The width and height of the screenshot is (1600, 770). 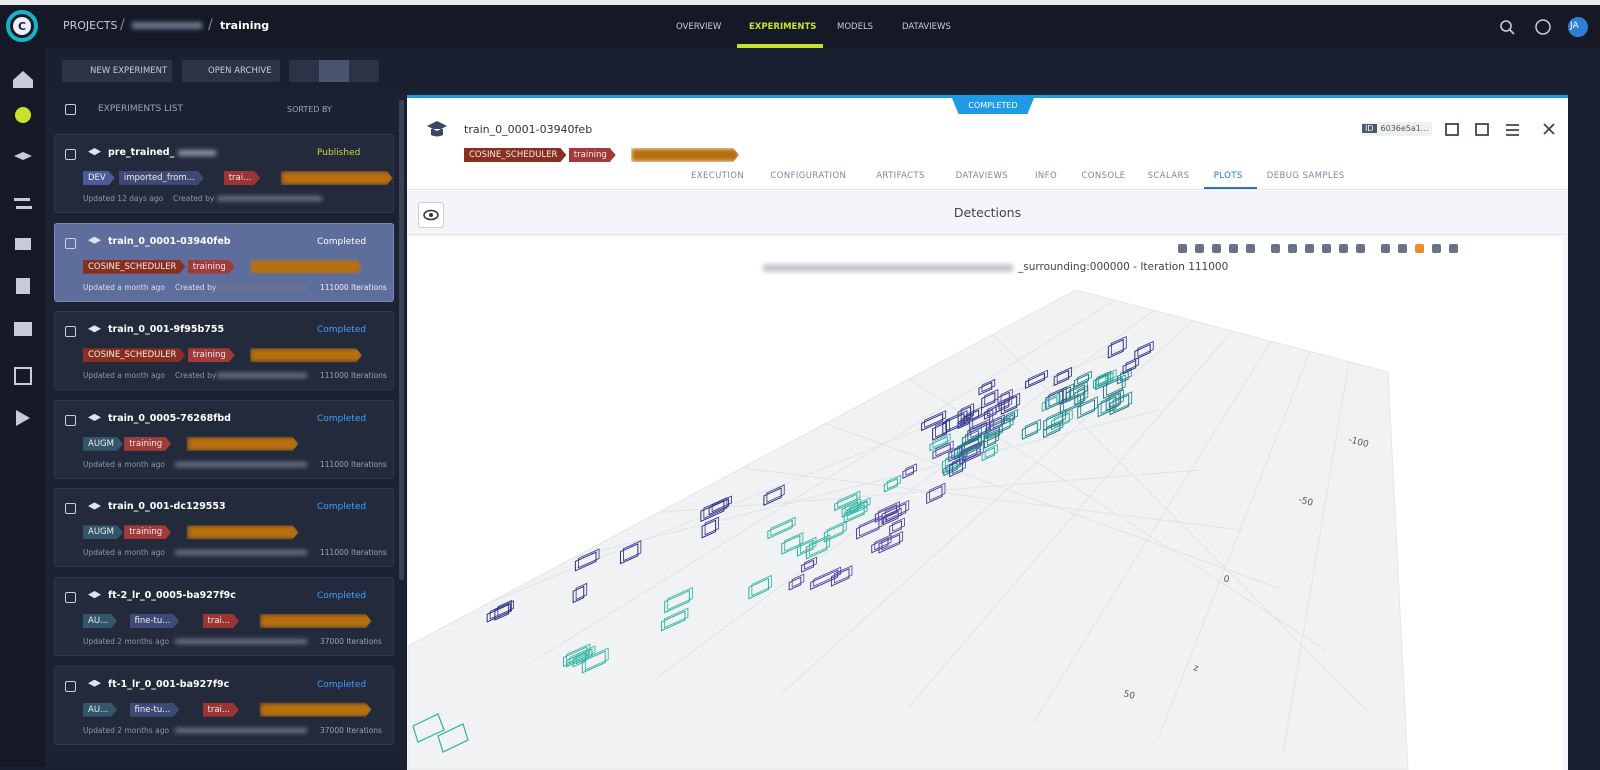 What do you see at coordinates (800, 2) in the screenshot?
I see `top-strip` at bounding box center [800, 2].